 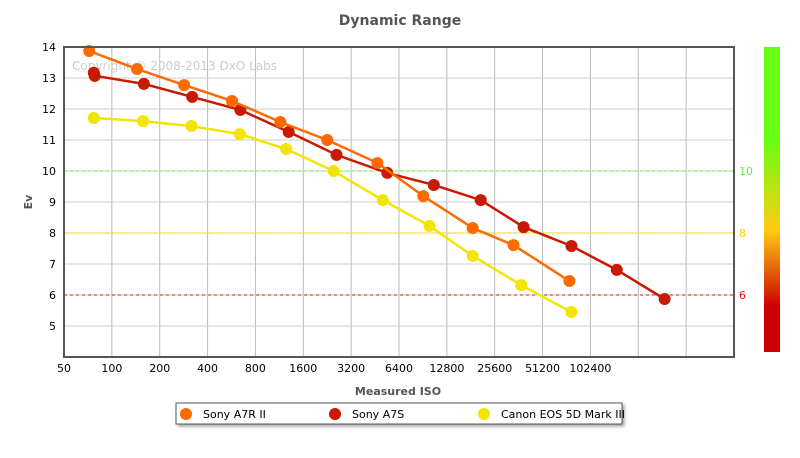 What do you see at coordinates (742, 233) in the screenshot?
I see `reference-line-label: 8` at bounding box center [742, 233].